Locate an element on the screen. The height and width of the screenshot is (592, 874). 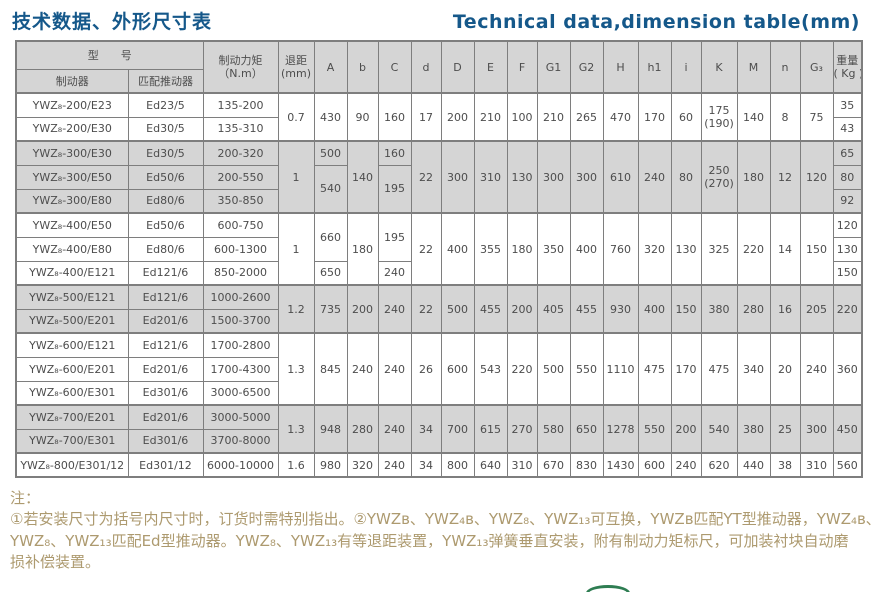
cell-weight: 43 is located at coordinates (847, 129).